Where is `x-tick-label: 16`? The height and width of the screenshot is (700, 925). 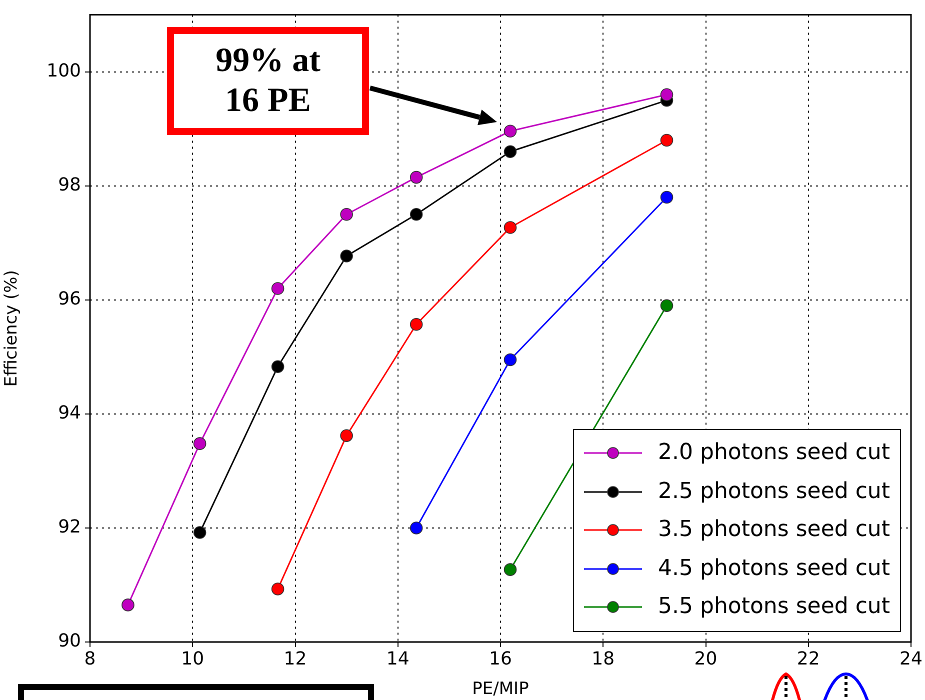
x-tick-label: 16 is located at coordinates (500, 659).